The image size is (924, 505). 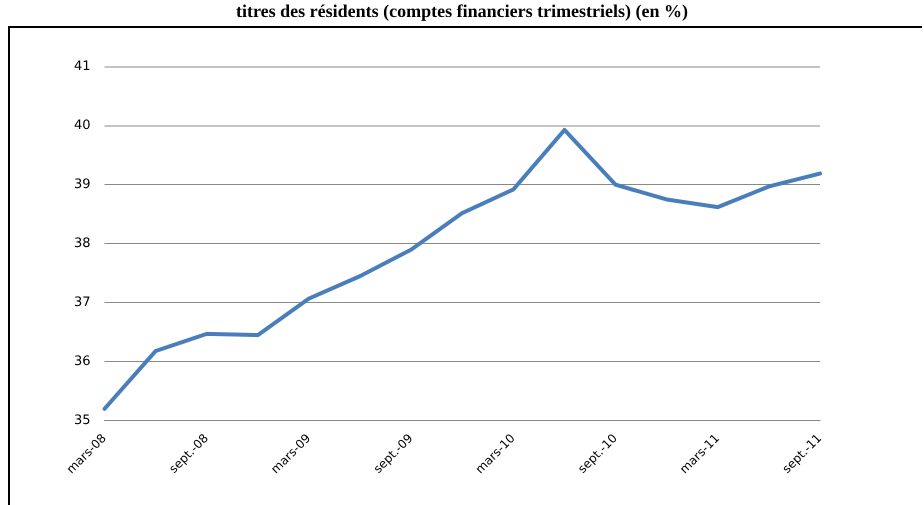 I want to click on y-tick-label: 35, so click(x=82, y=420).